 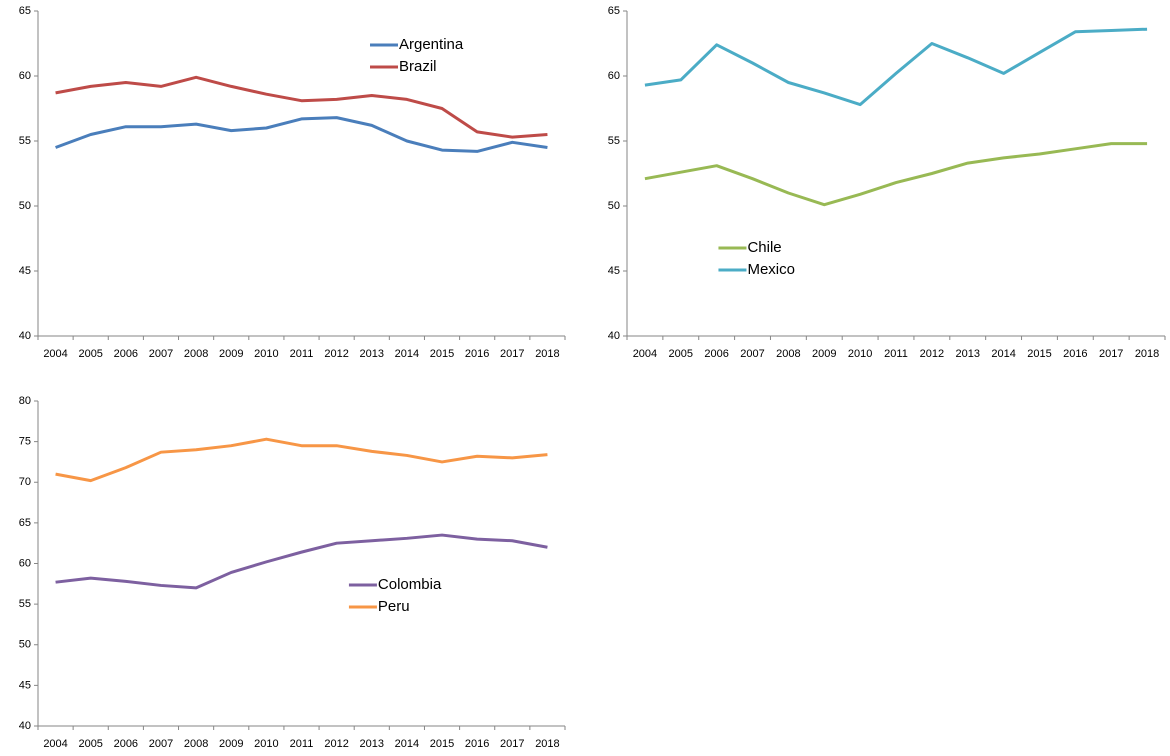 What do you see at coordinates (394, 606) in the screenshot?
I see `legend-label: Peru` at bounding box center [394, 606].